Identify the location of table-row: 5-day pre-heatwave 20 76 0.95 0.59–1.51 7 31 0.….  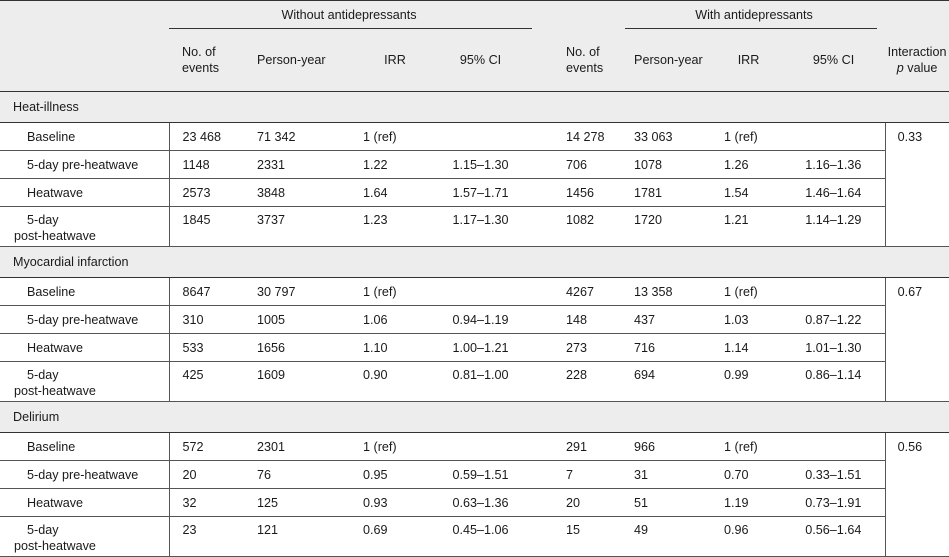
(474, 474).